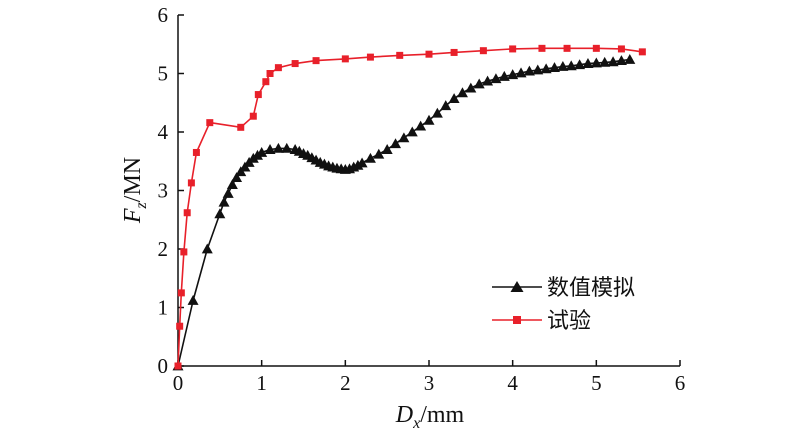  Describe the element at coordinates (163, 15) in the screenshot. I see `y-tick-label: 6` at that location.